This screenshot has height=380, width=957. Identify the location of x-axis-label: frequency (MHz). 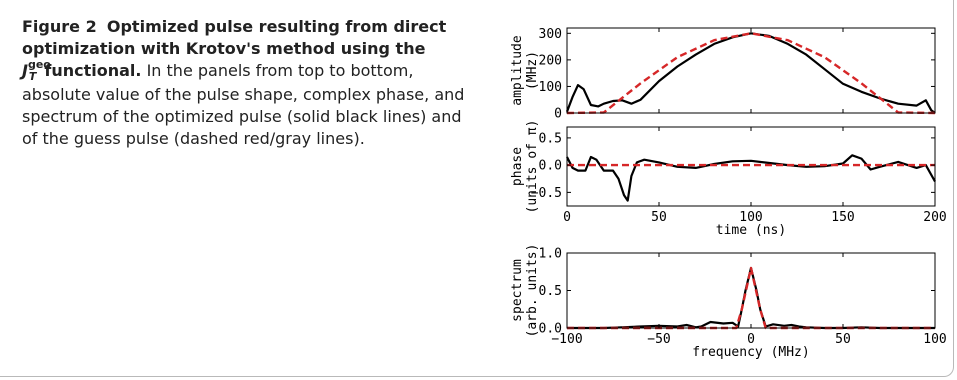
(750, 352).